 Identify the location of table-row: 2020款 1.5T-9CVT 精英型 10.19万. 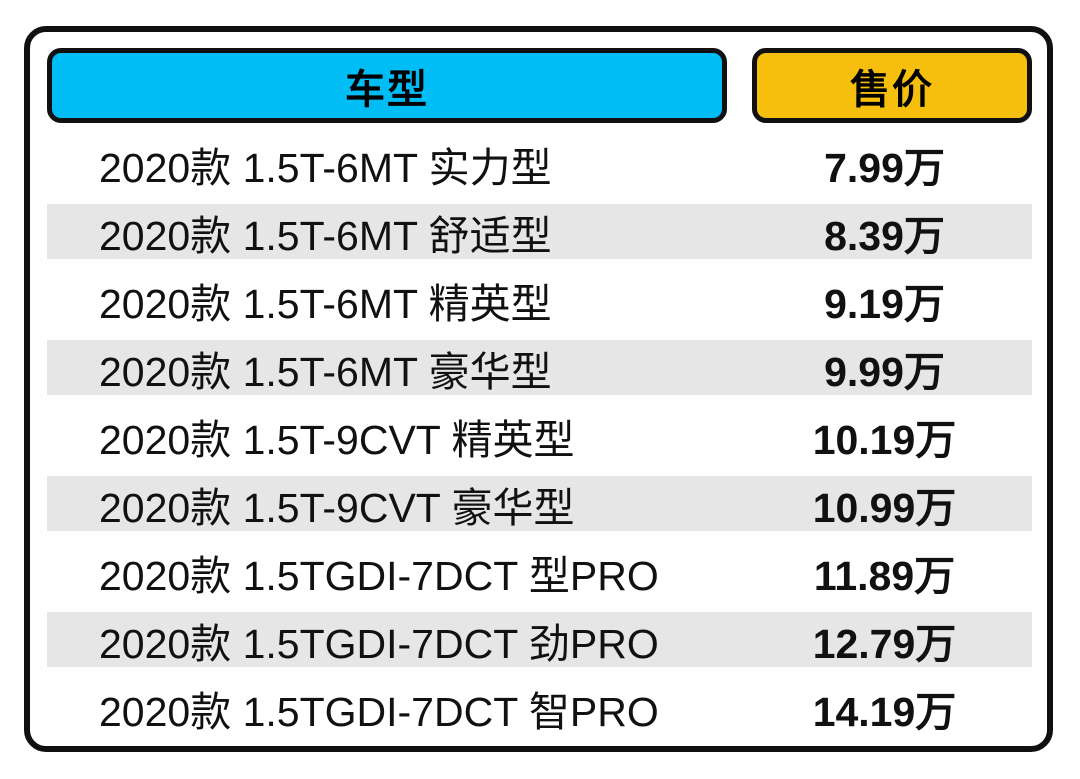
(539, 435).